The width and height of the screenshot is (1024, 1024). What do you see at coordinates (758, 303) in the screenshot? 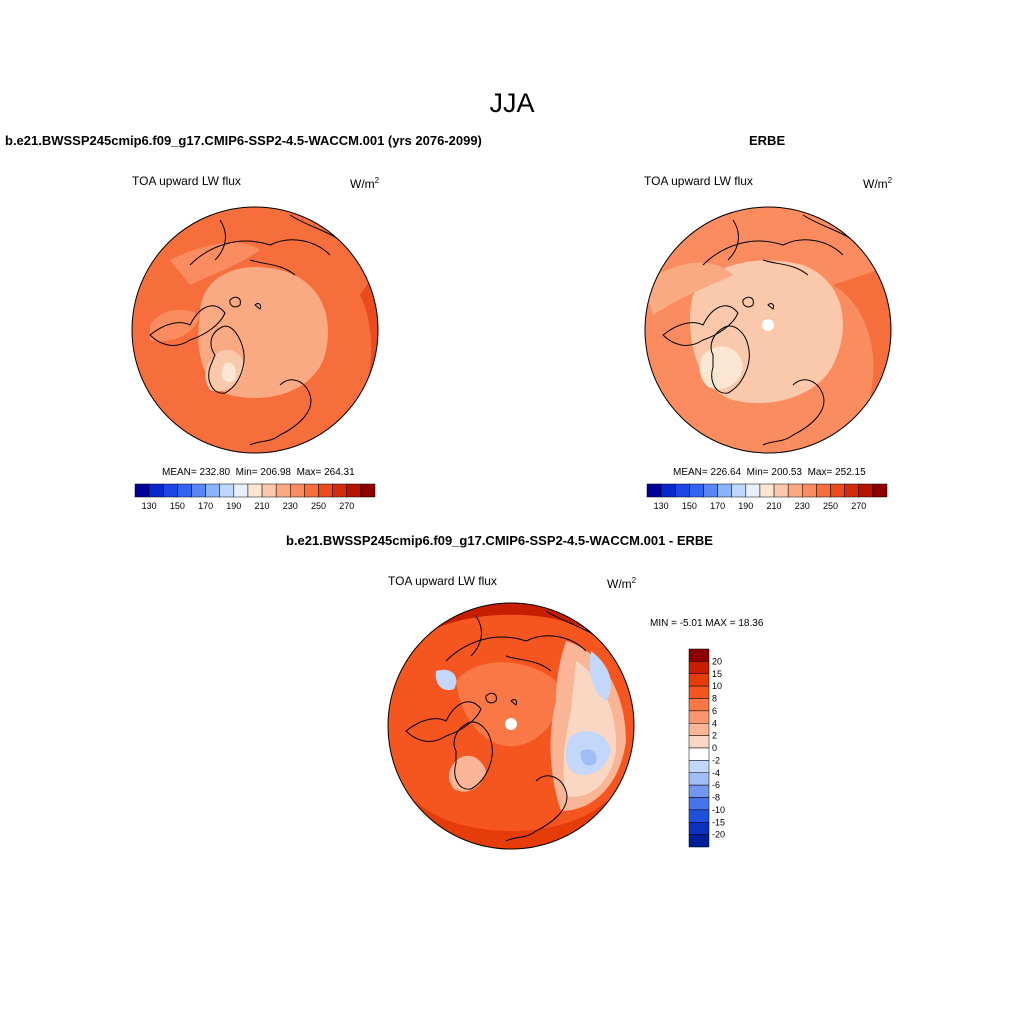
I see `obs-coastline-islands` at bounding box center [758, 303].